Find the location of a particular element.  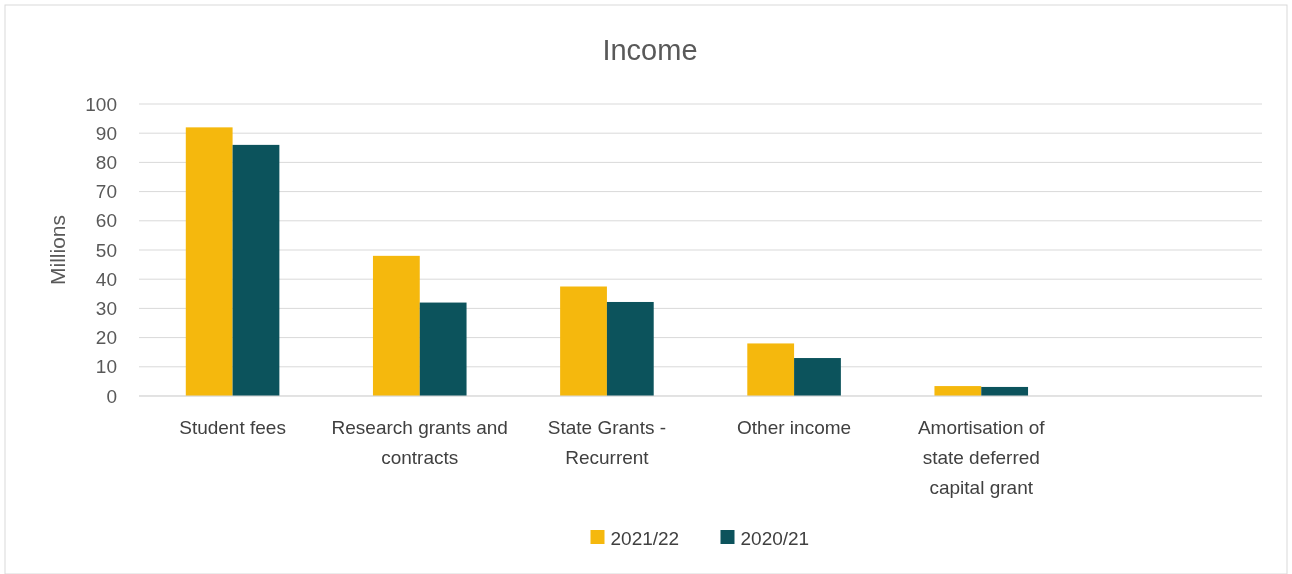

y-tick-label: 40 is located at coordinates (106, 279).